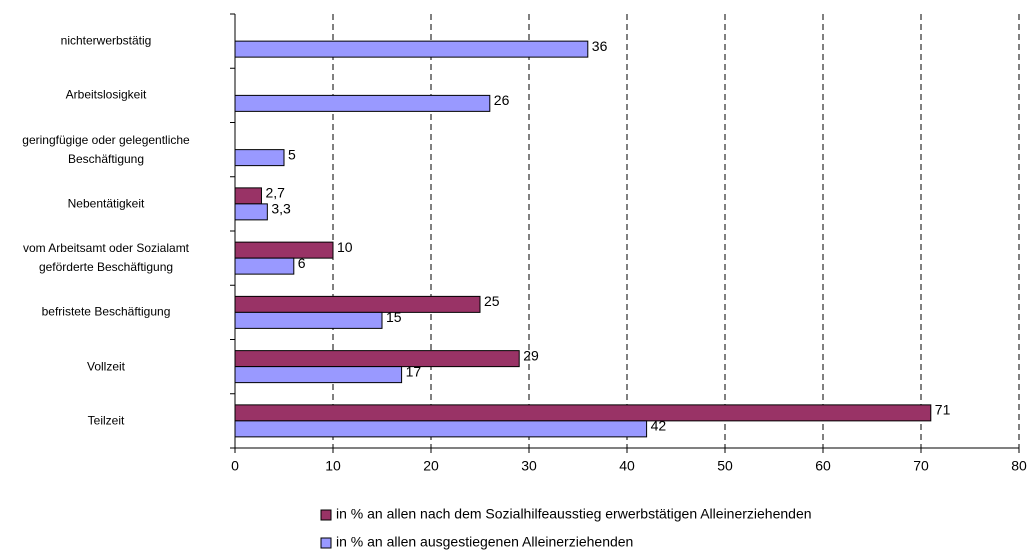 Image resolution: width=1031 pixels, height=552 pixels. I want to click on value-label: 10, so click(345, 247).